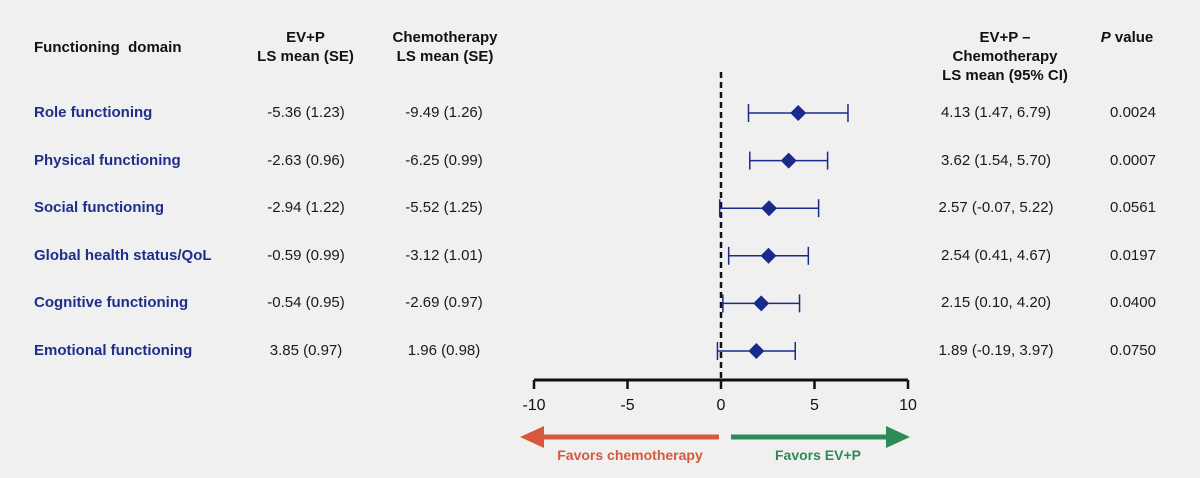 This screenshot has width=1200, height=478. What do you see at coordinates (445, 47) in the screenshot?
I see `header-chemo: Chemotherapy LS mean (SE)` at bounding box center [445, 47].